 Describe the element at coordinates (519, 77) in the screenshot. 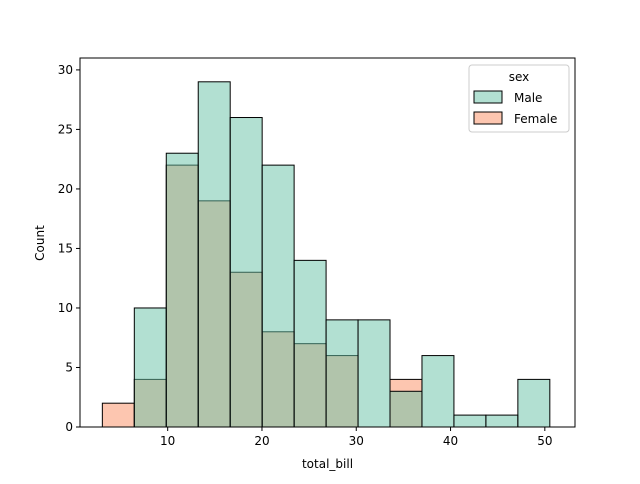

I see `legend-title: sex` at that location.